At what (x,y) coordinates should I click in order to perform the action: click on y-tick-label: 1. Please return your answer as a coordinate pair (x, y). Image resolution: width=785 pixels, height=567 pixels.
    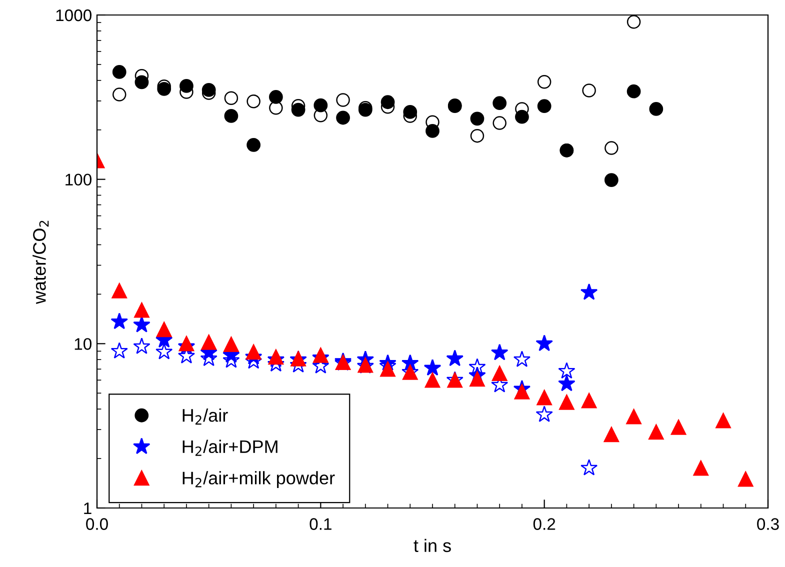
    Looking at the image, I should click on (88, 508).